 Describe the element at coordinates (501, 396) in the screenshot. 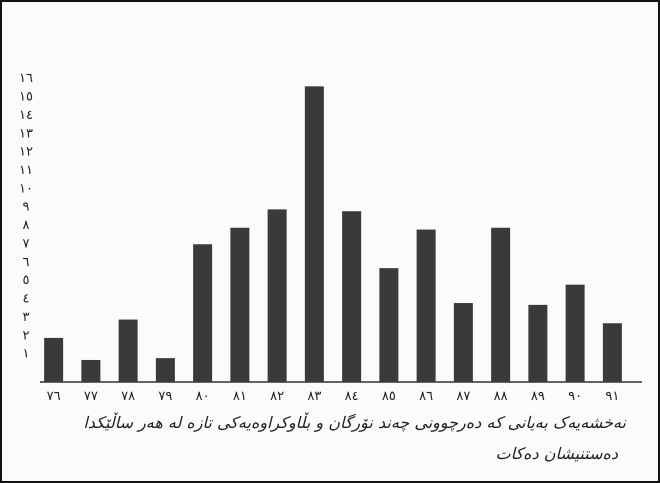

I see `x-tick-label: ٨٨` at that location.